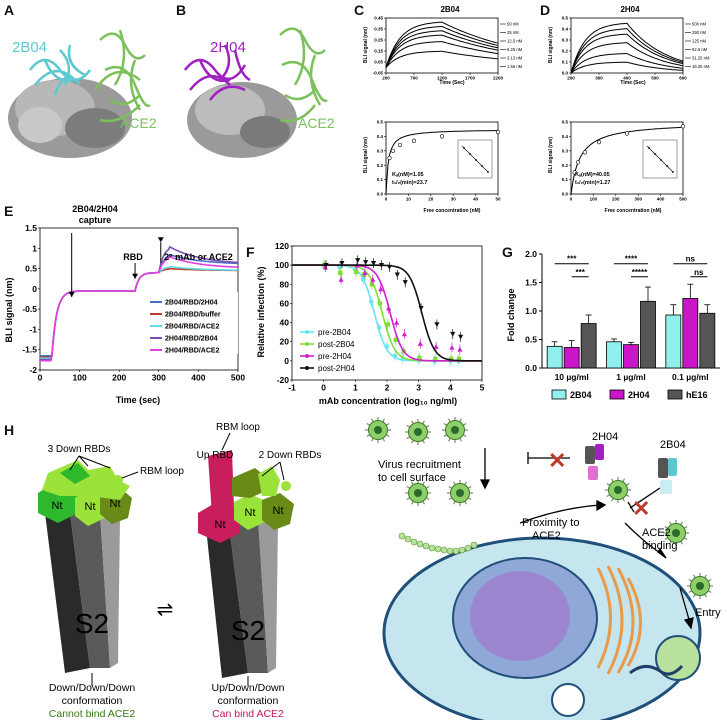 The height and width of the screenshot is (720, 727). Describe the element at coordinates (442, 158) in the screenshot. I see `plot-frame` at that location.